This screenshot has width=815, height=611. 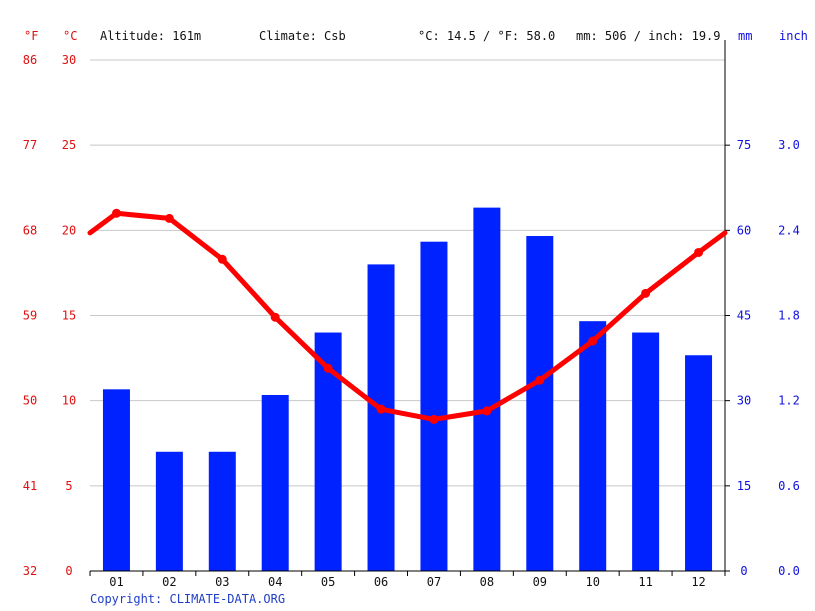 I want to click on celsius-tick-label: 30, so click(x=69, y=60).